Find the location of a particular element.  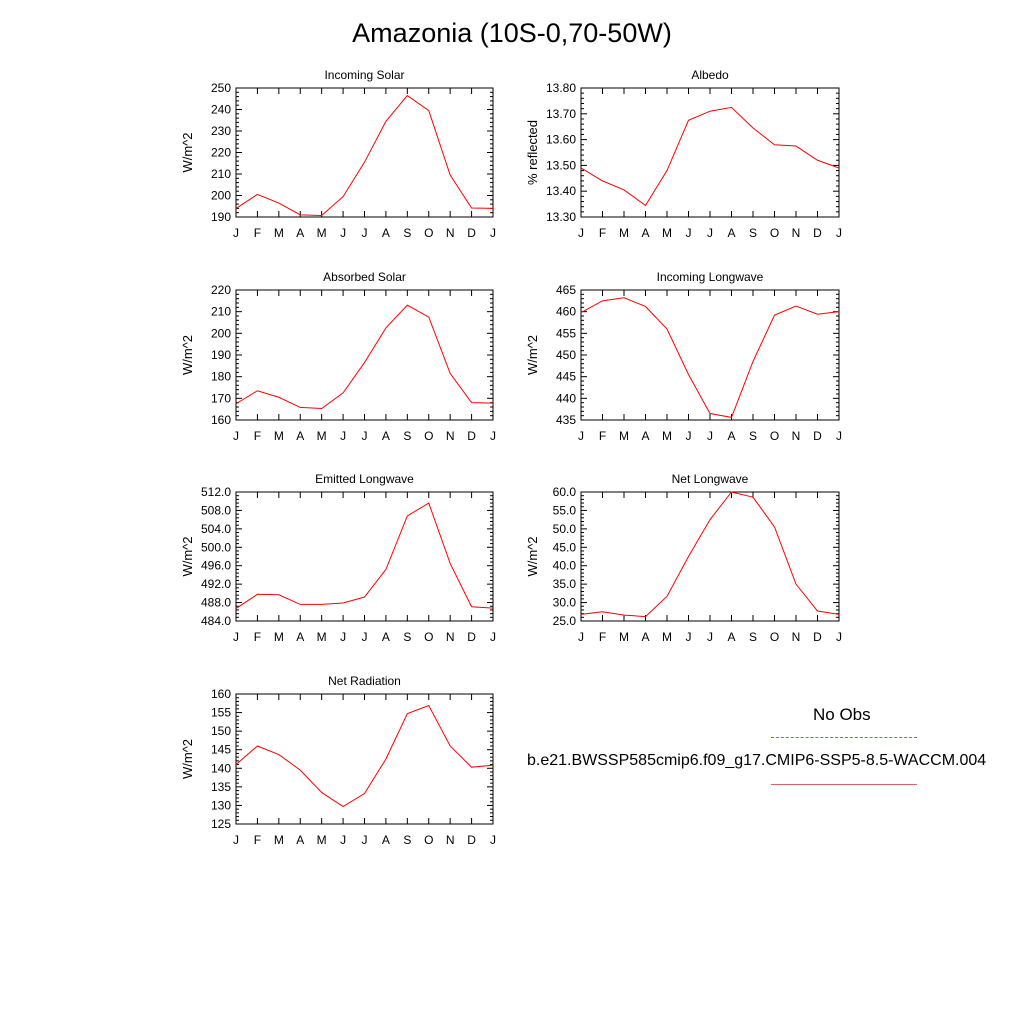

y-tick-label: 504.0 is located at coordinates (216, 529).